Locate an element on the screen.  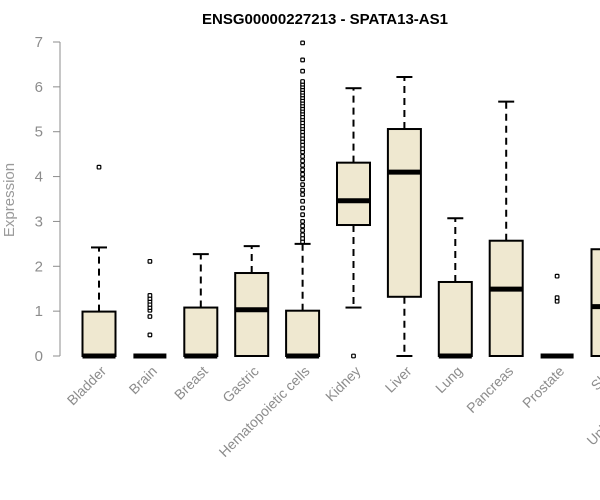
box-brain is located at coordinates (150, 308).